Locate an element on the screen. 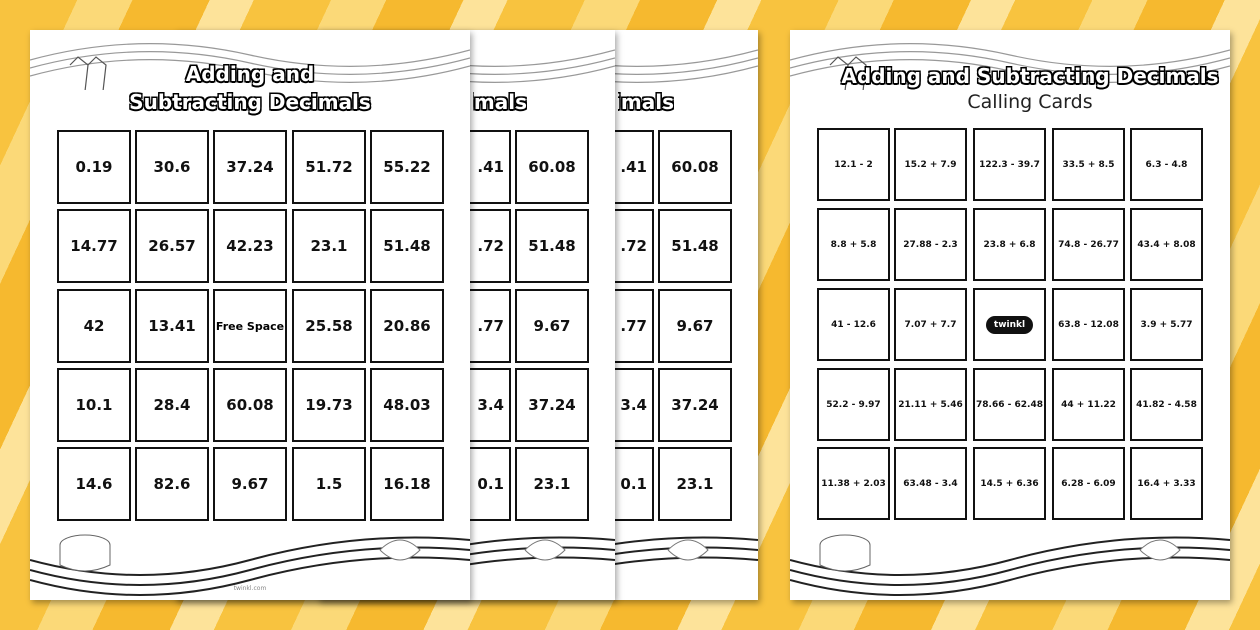 The image size is (1260, 630). twinkl-logo: twinkl is located at coordinates (1009, 324).